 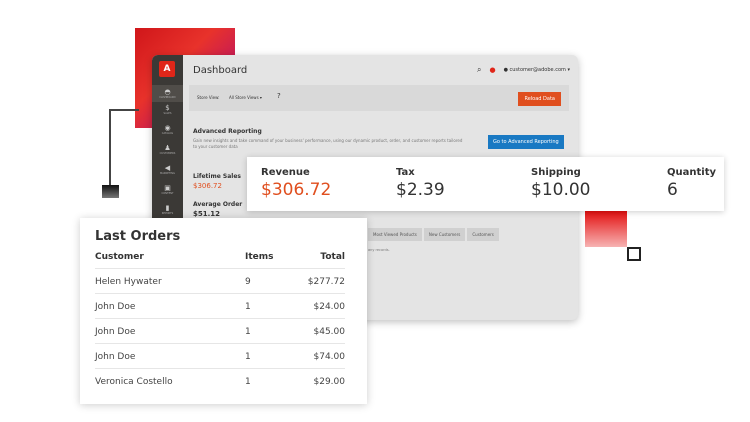 What do you see at coordinates (492, 70) in the screenshot?
I see `notifications-icon: ●` at bounding box center [492, 70].